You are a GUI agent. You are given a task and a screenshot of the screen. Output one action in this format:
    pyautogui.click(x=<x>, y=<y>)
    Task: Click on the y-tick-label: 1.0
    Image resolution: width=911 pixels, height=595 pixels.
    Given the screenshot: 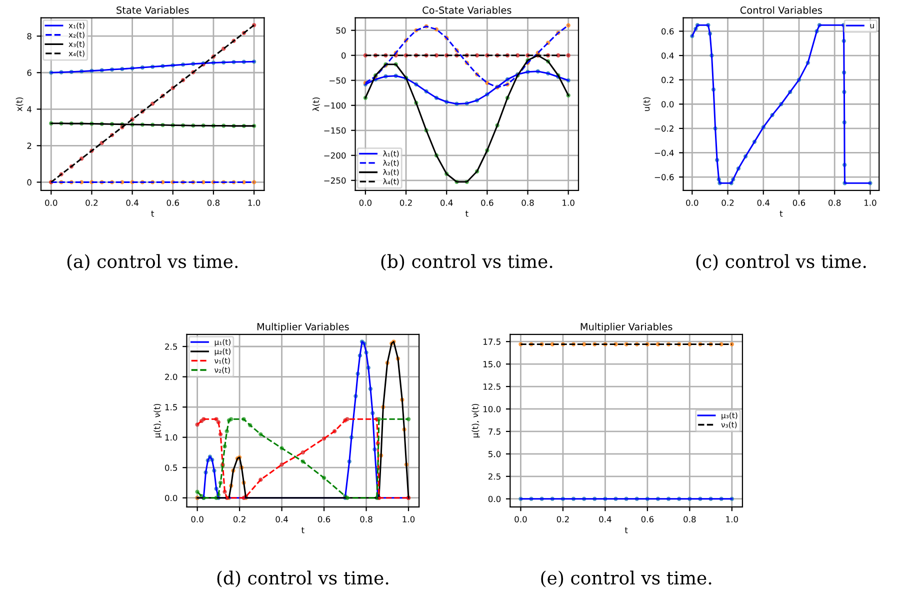 What is the action you would take?
    pyautogui.click(x=171, y=437)
    